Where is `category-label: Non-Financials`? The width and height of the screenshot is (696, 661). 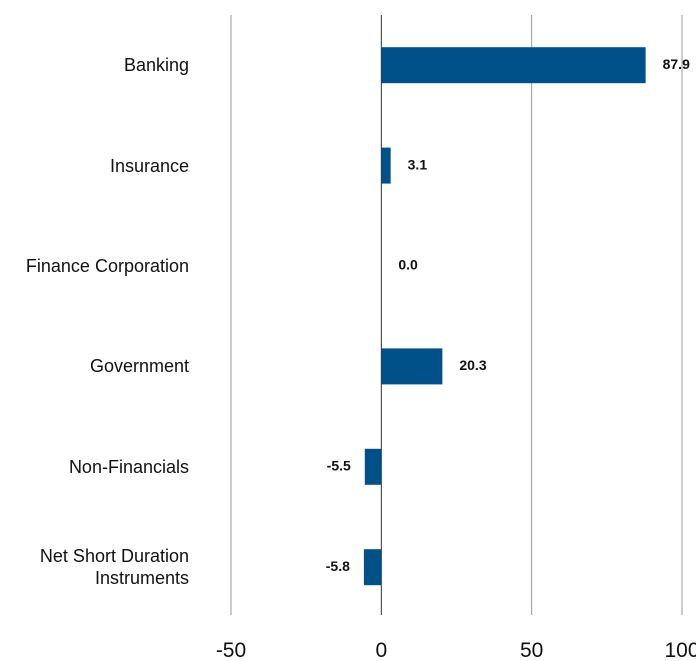 category-label: Non-Financials is located at coordinates (128, 466).